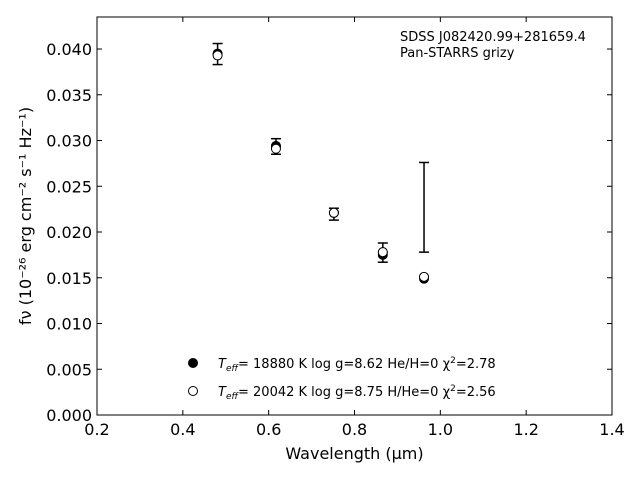 This screenshot has width=640, height=480. What do you see at coordinates (69, 186) in the screenshot?
I see `y-tick-label: 0.025` at bounding box center [69, 186].